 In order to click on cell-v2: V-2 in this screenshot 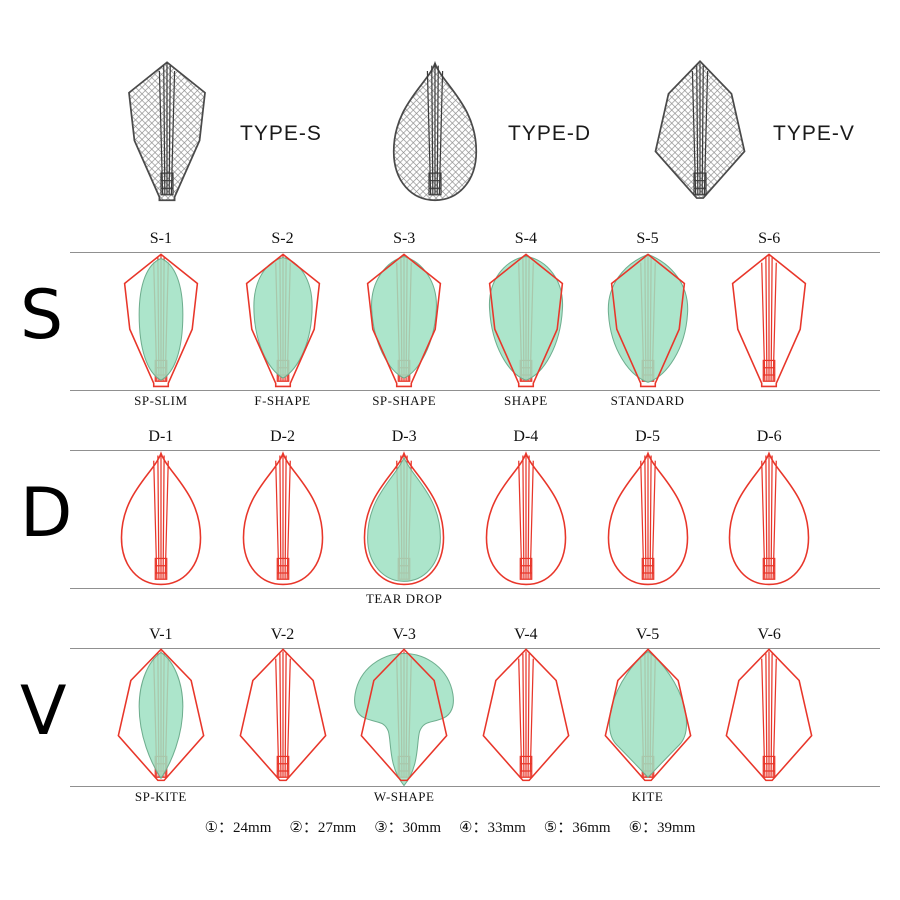, I will do `click(283, 715)`.